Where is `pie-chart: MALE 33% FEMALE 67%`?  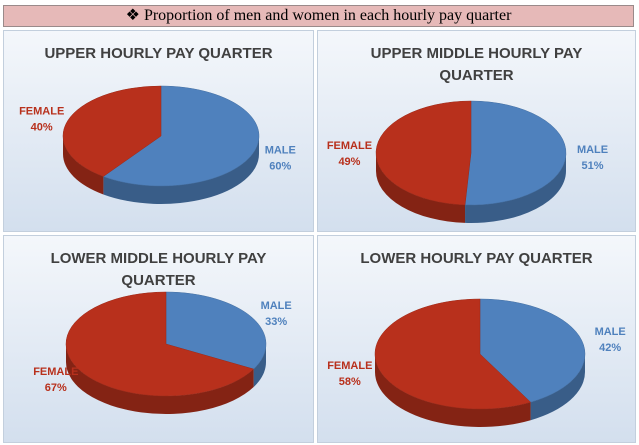
pie-chart: MALE 33% FEMALE 67% is located at coordinates (162, 352).